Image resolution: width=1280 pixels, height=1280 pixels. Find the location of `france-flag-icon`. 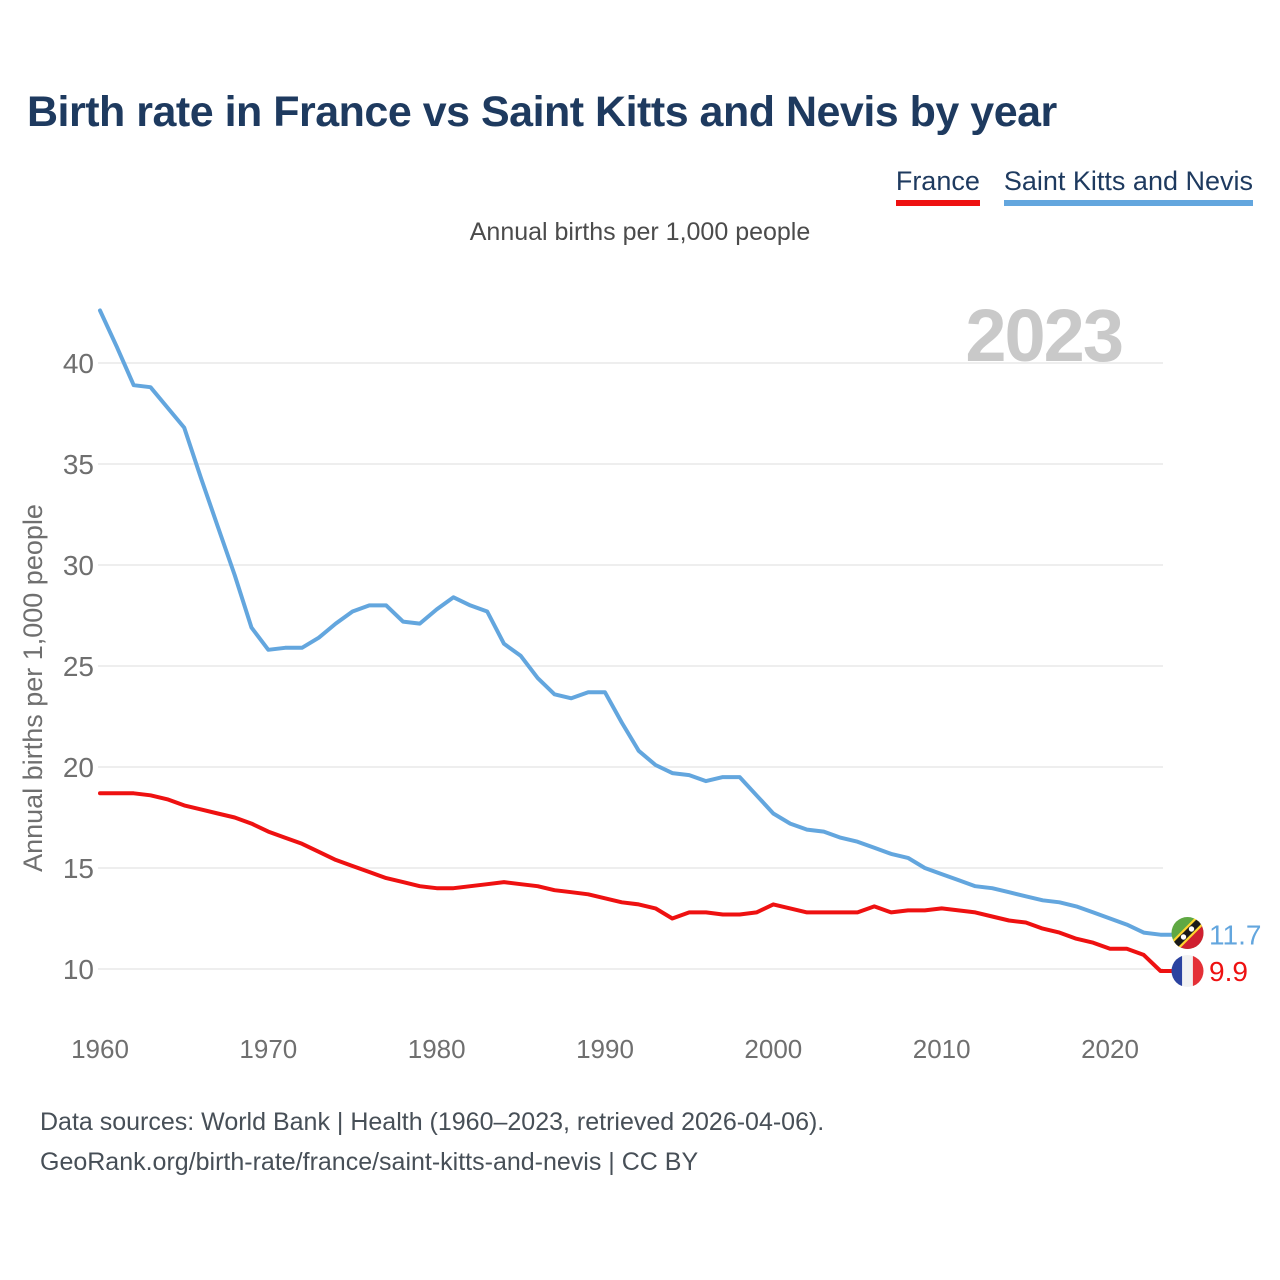

france-flag-icon is located at coordinates (1187, 971).